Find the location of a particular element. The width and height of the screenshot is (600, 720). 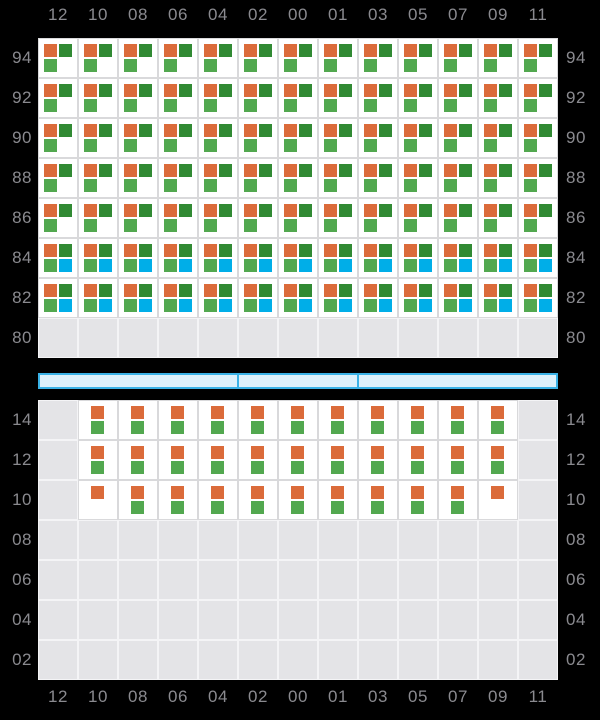

x-axis-label: 05 is located at coordinates (418, 14).